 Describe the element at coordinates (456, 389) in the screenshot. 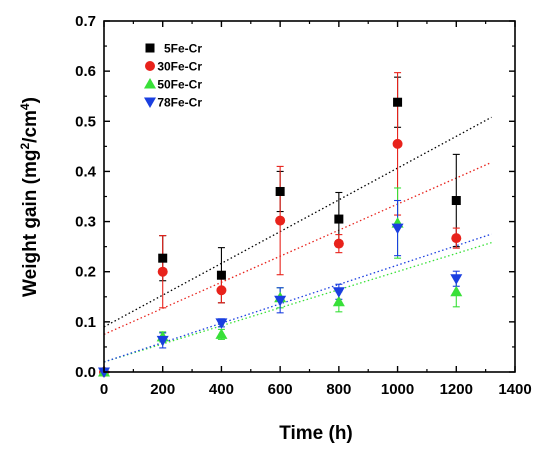

I see `x-tick-label: 1200` at that location.